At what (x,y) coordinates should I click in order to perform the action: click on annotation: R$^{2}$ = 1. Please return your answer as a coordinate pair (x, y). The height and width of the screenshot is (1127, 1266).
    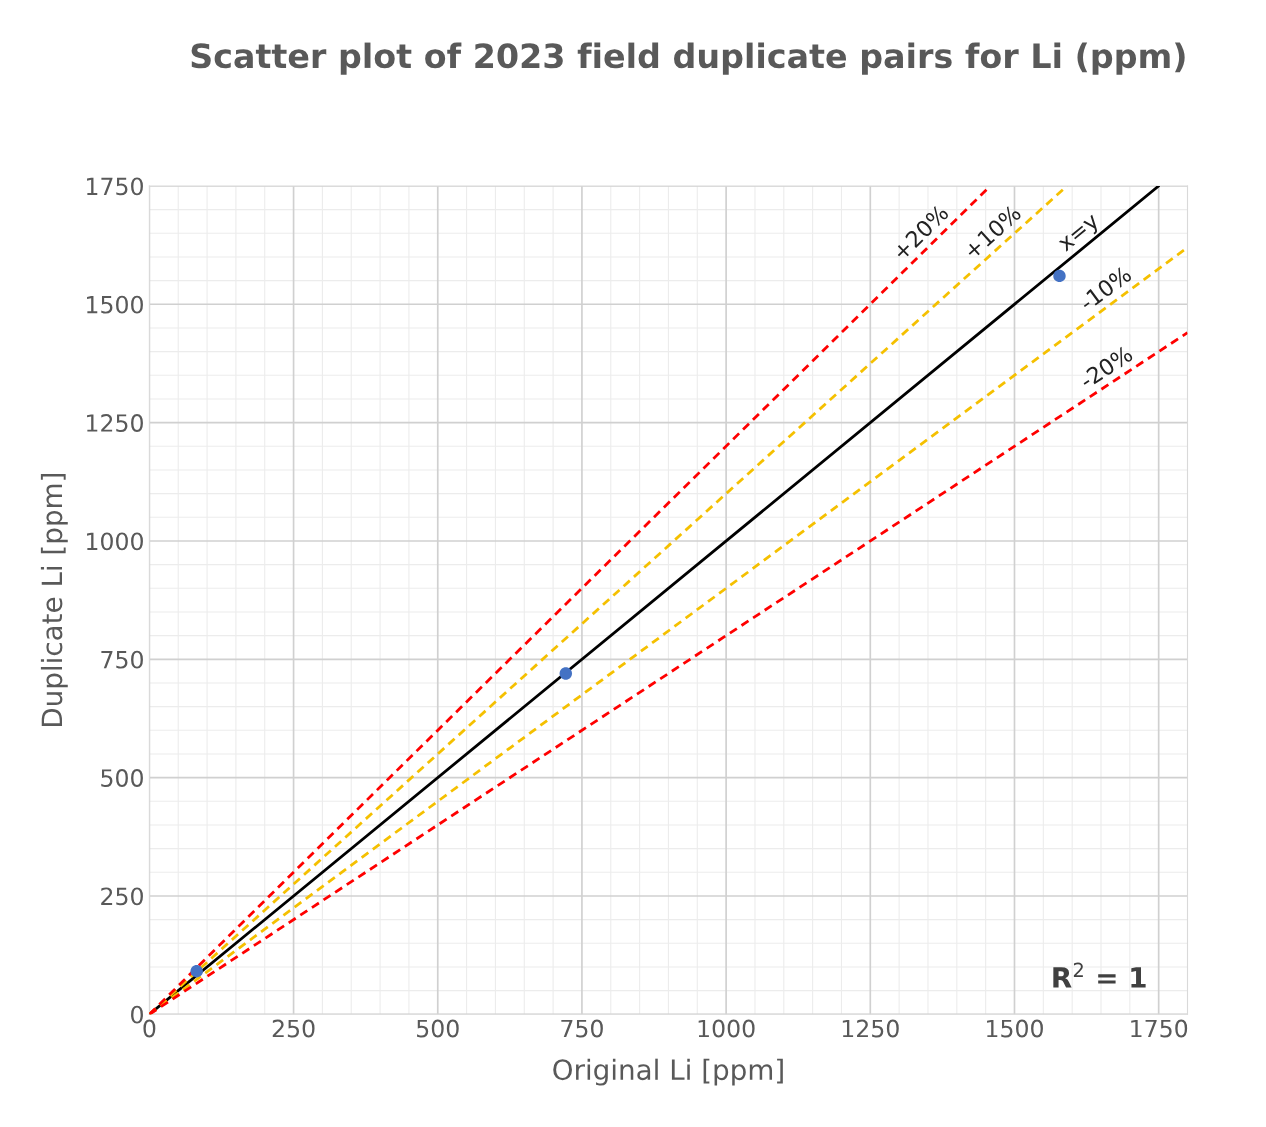
    Looking at the image, I should click on (1099, 975).